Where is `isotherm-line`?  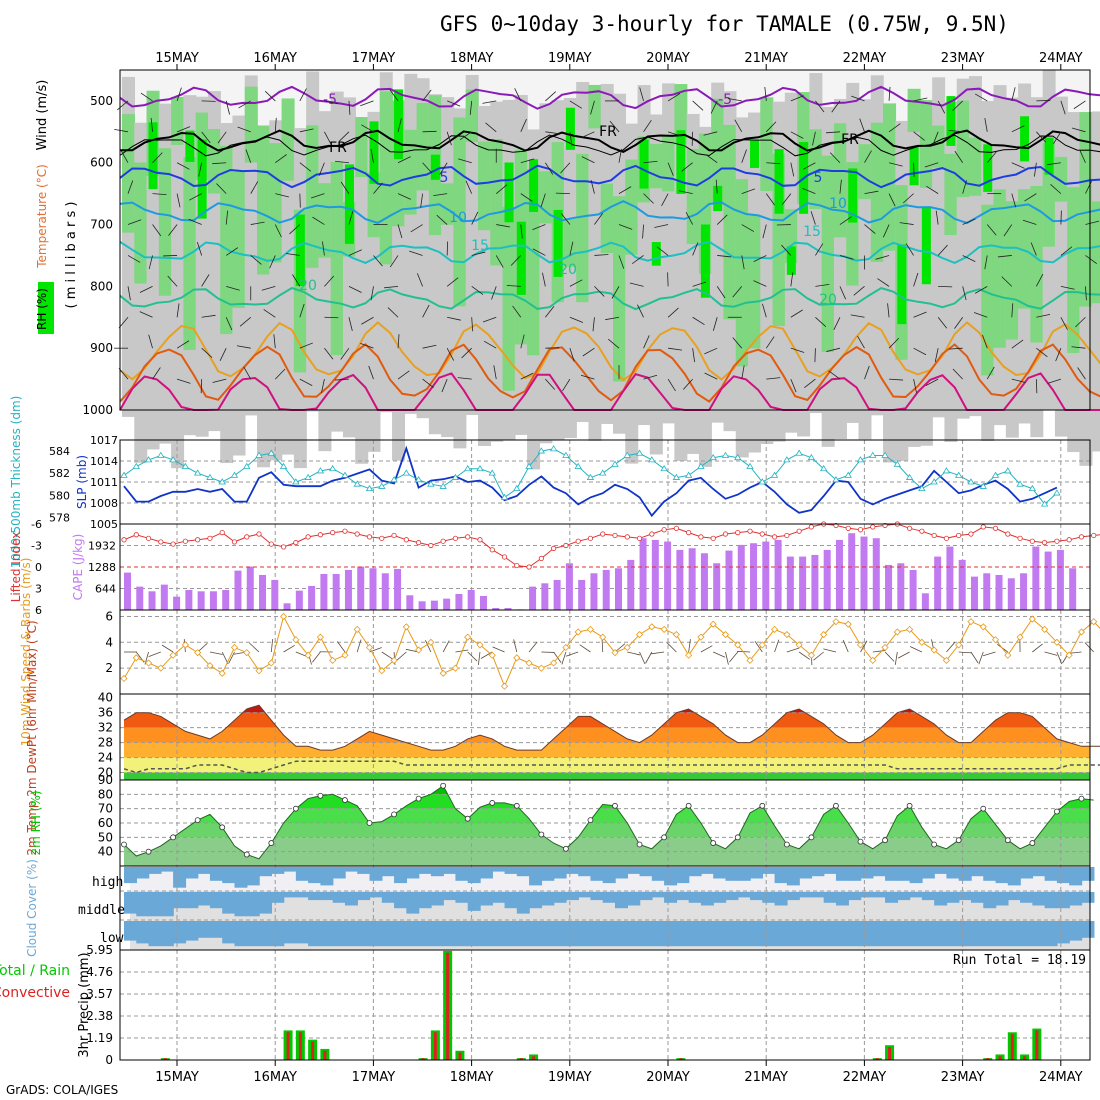 isotherm-line is located at coordinates (609, 141).